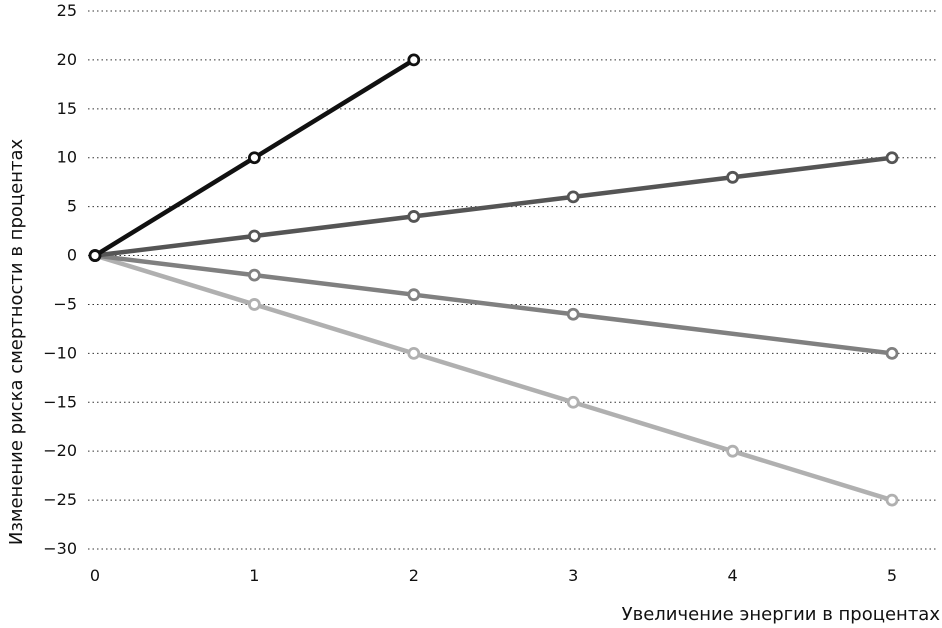  I want to click on y-tick-label: −25, so click(60, 499).